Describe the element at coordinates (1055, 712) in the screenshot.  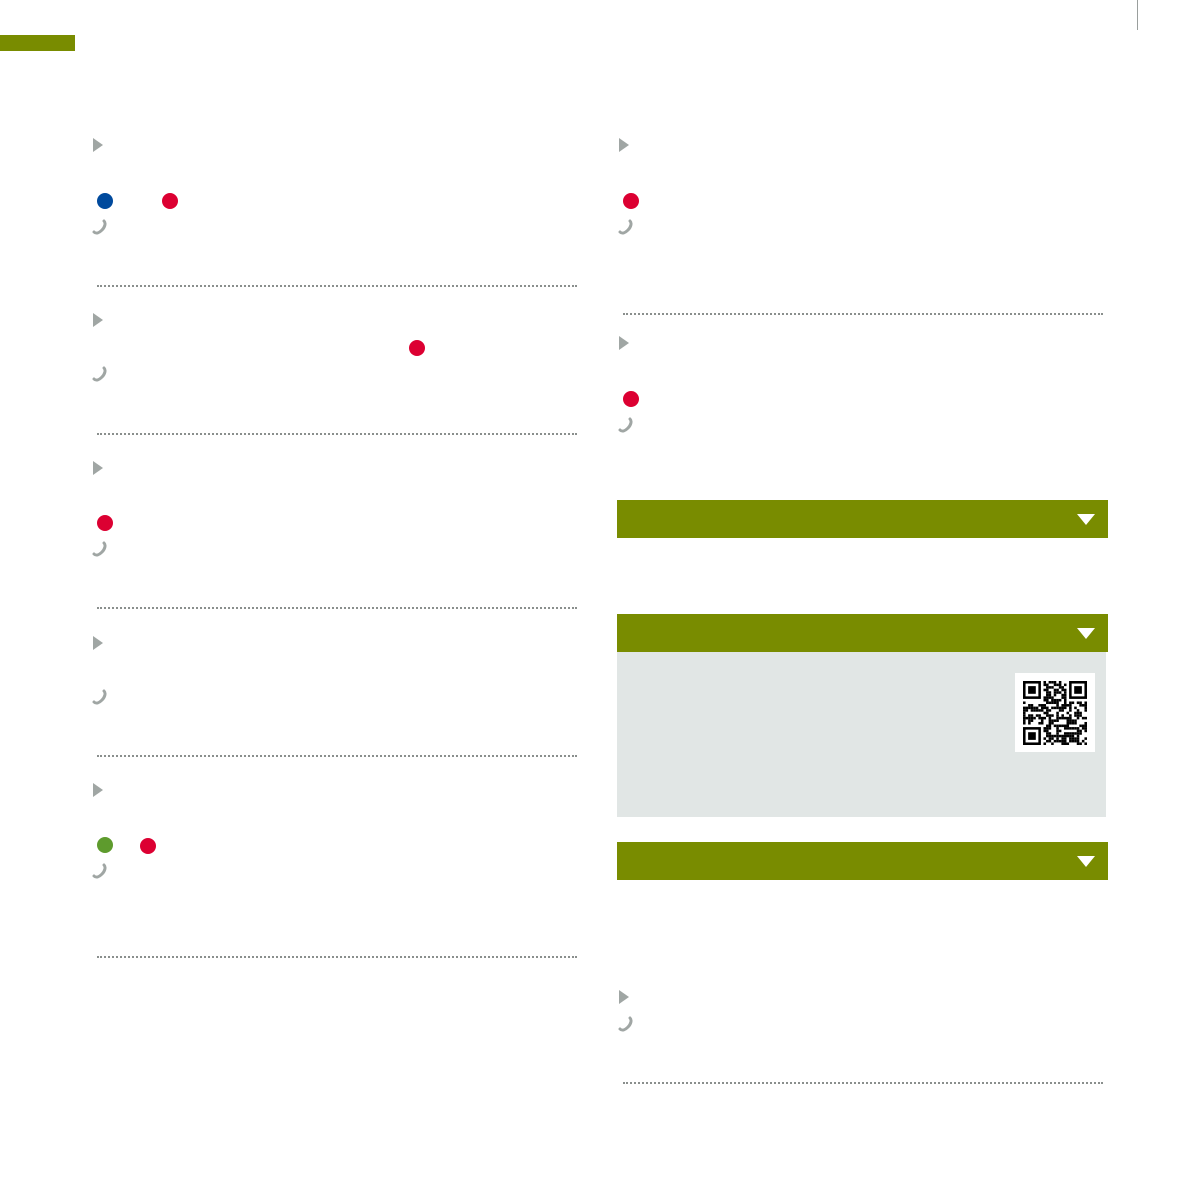
I see `qr-code` at that location.